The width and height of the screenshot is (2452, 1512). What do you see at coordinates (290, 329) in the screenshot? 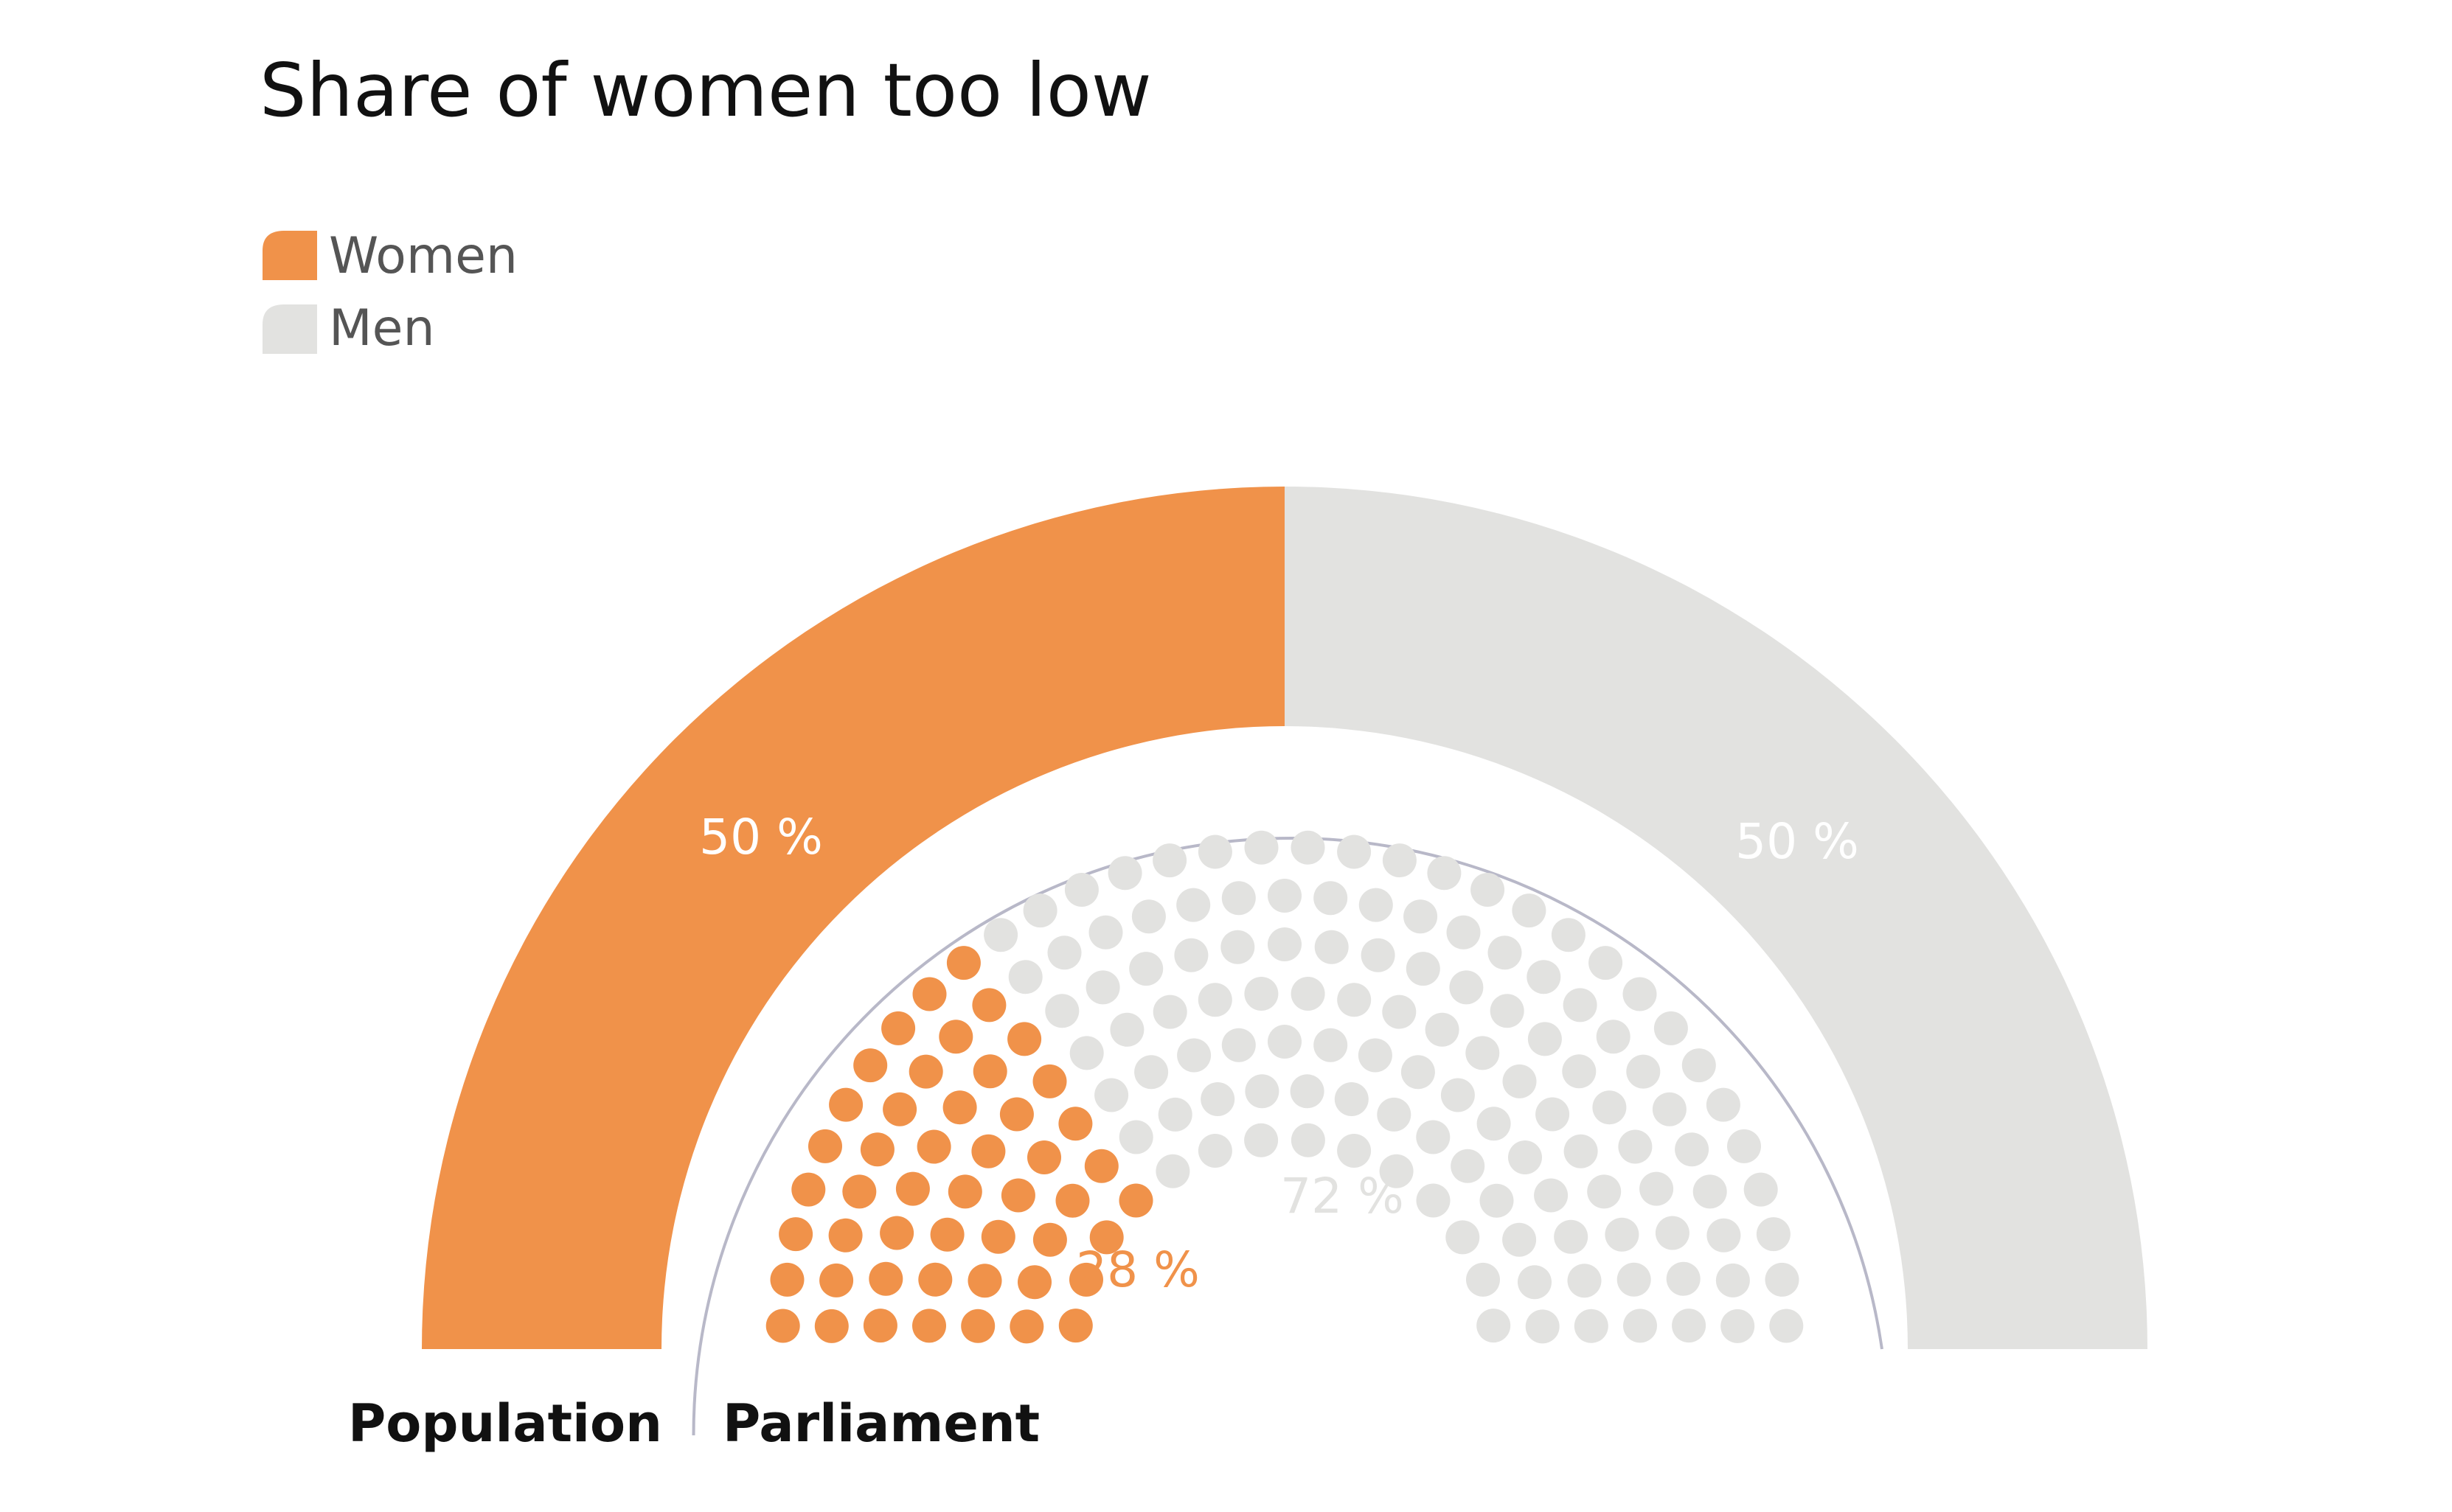
I see `legend-swatch-men` at bounding box center [290, 329].